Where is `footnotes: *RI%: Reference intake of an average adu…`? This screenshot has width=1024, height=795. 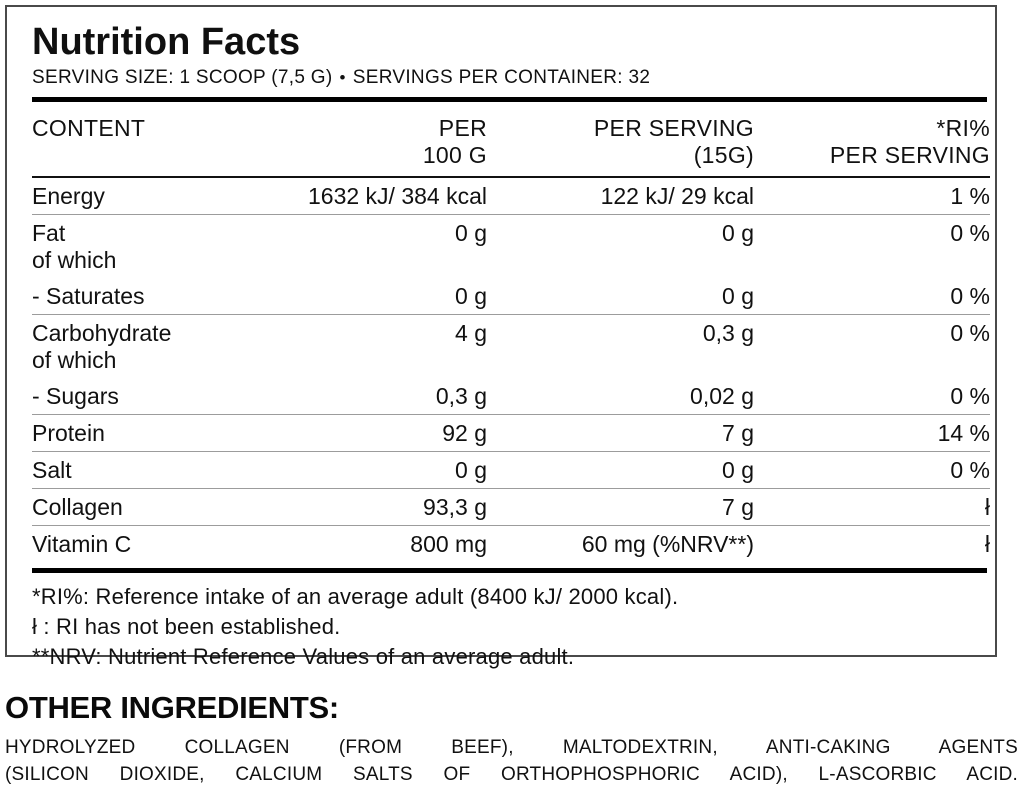 footnotes: *RI%: Reference intake of an average adu… is located at coordinates (509, 627).